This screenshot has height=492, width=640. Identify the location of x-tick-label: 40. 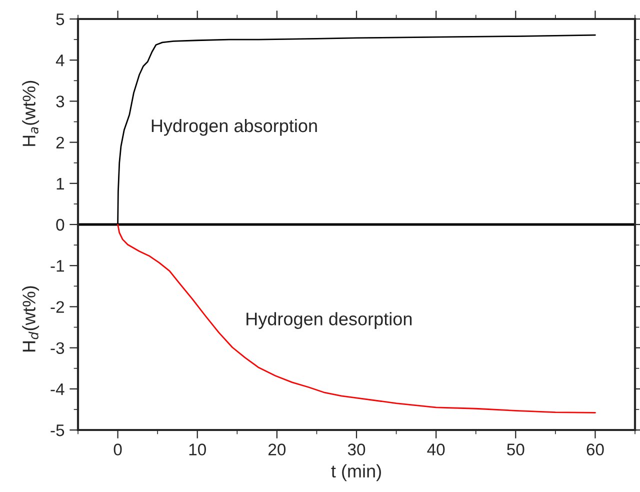
(436, 450).